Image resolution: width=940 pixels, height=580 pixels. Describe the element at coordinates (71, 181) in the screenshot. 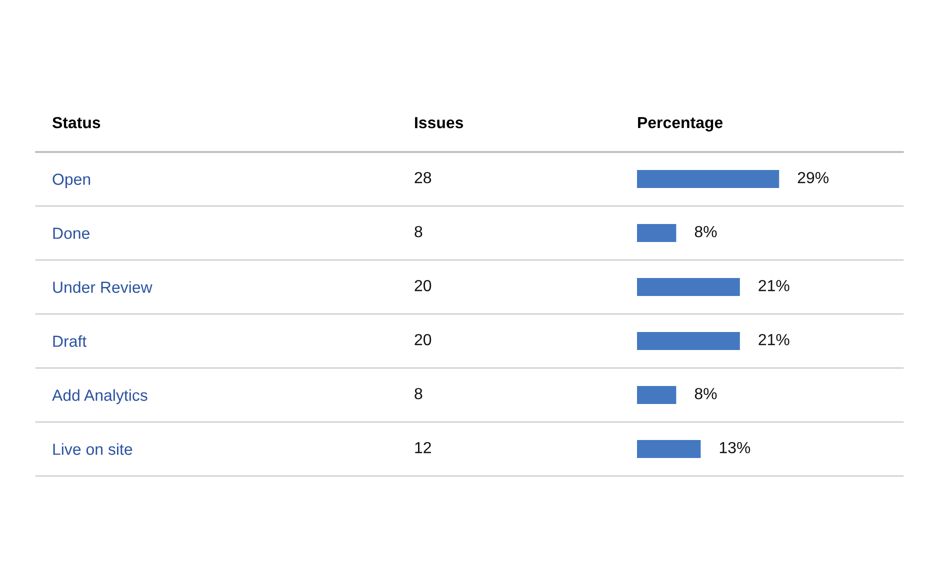

I see `y-tick-label: Open` at that location.